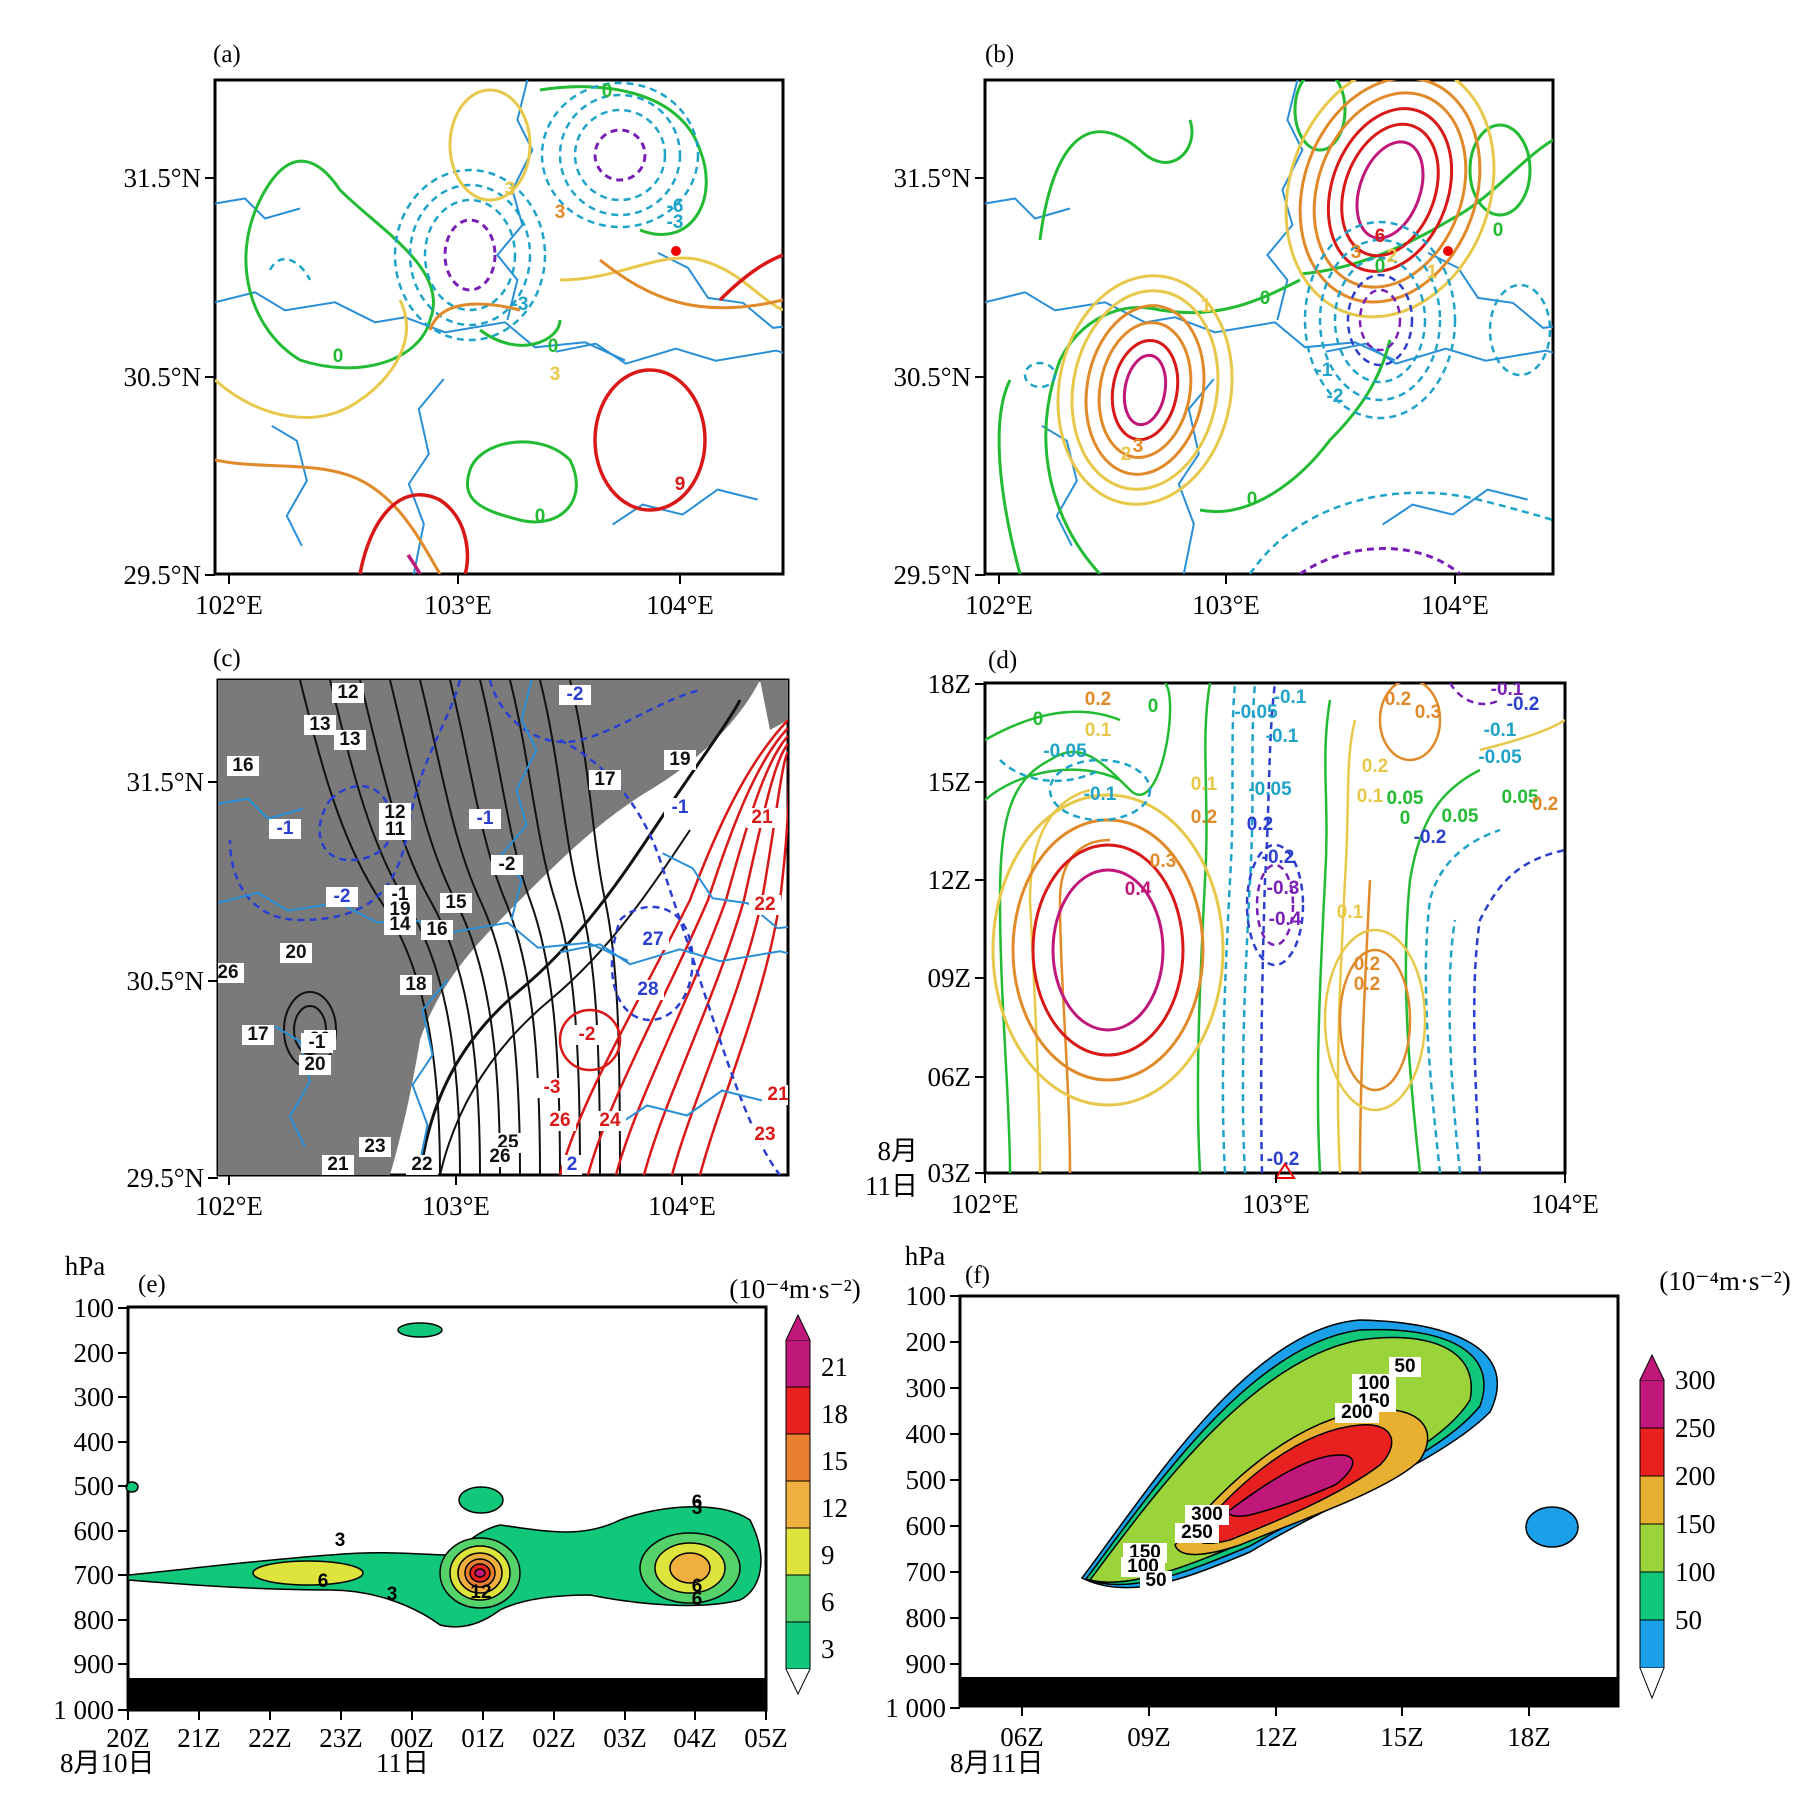  I want to click on y-tick-label: 15Z, so click(950, 782).